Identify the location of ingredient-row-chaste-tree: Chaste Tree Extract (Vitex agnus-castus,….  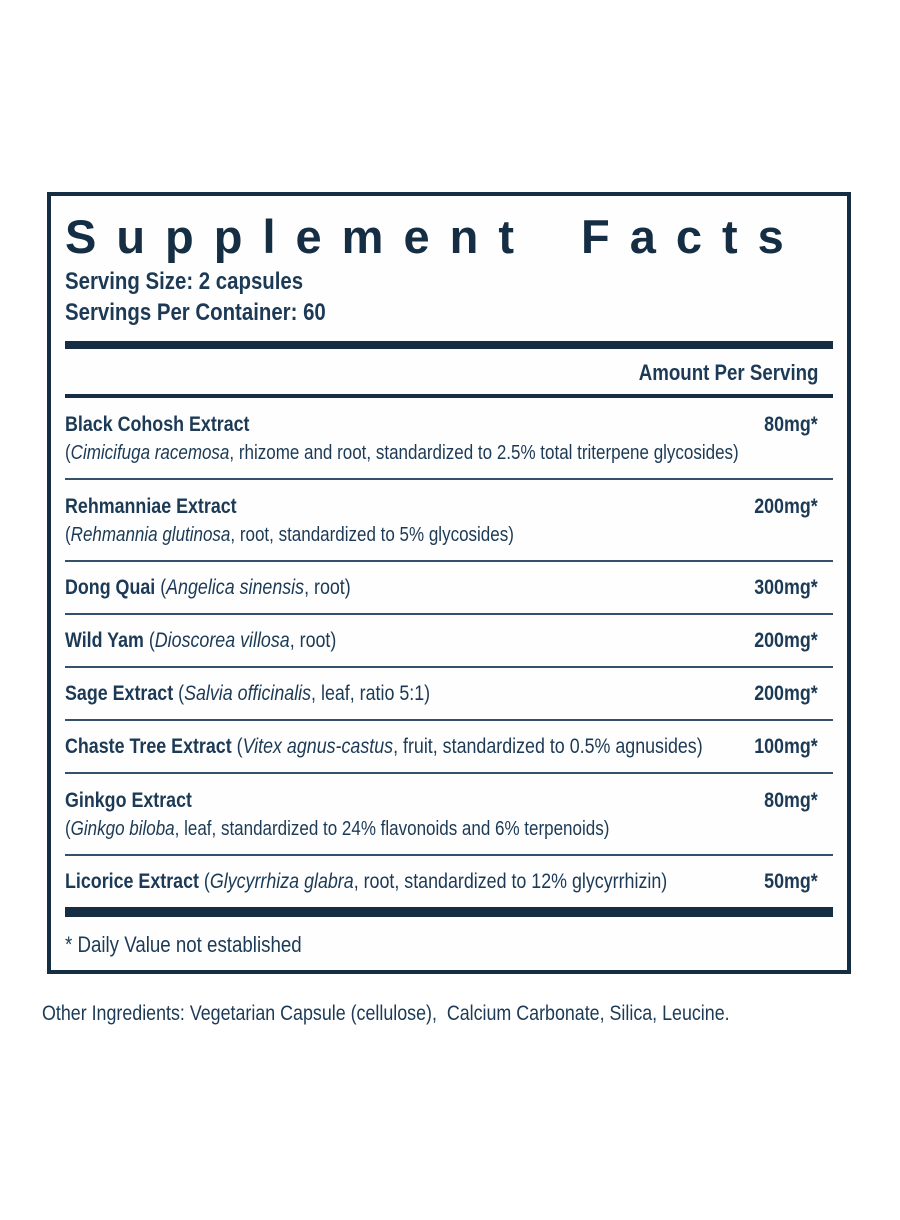
(449, 747).